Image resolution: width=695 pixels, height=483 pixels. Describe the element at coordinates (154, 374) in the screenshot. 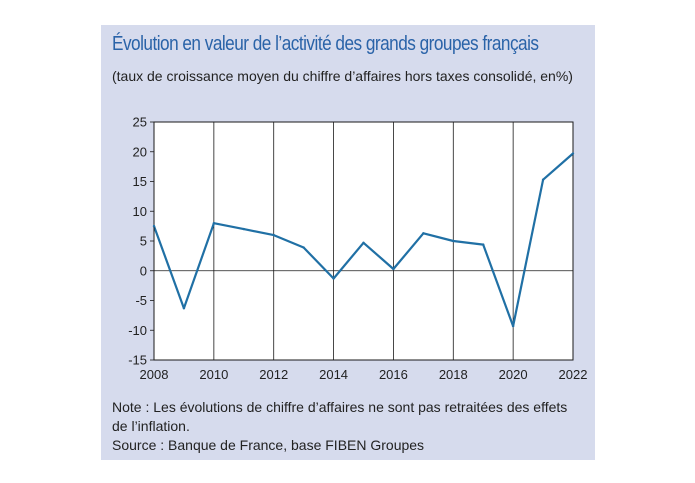

I see `x-tick-label: 2008` at that location.